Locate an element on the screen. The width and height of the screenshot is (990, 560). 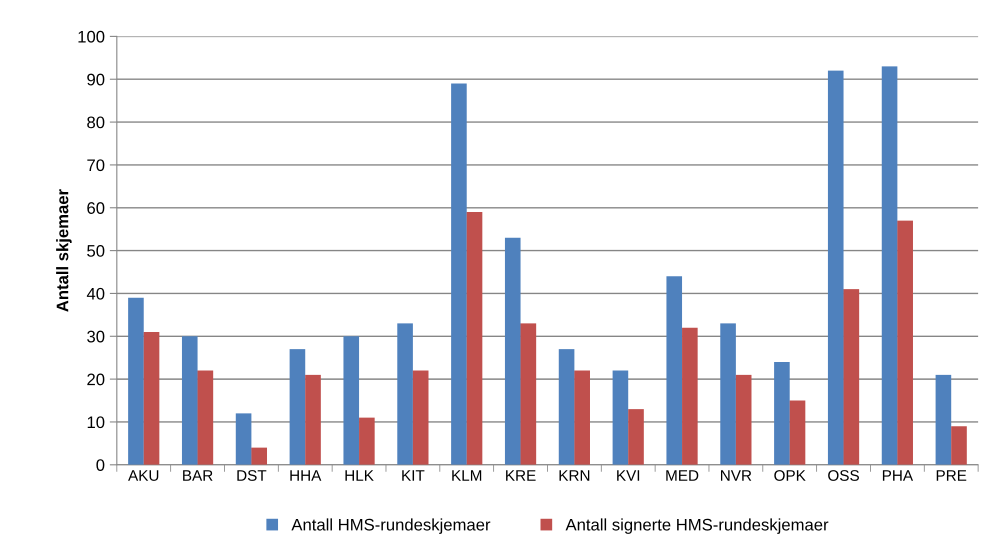
x-tick-label: KIT is located at coordinates (413, 475).